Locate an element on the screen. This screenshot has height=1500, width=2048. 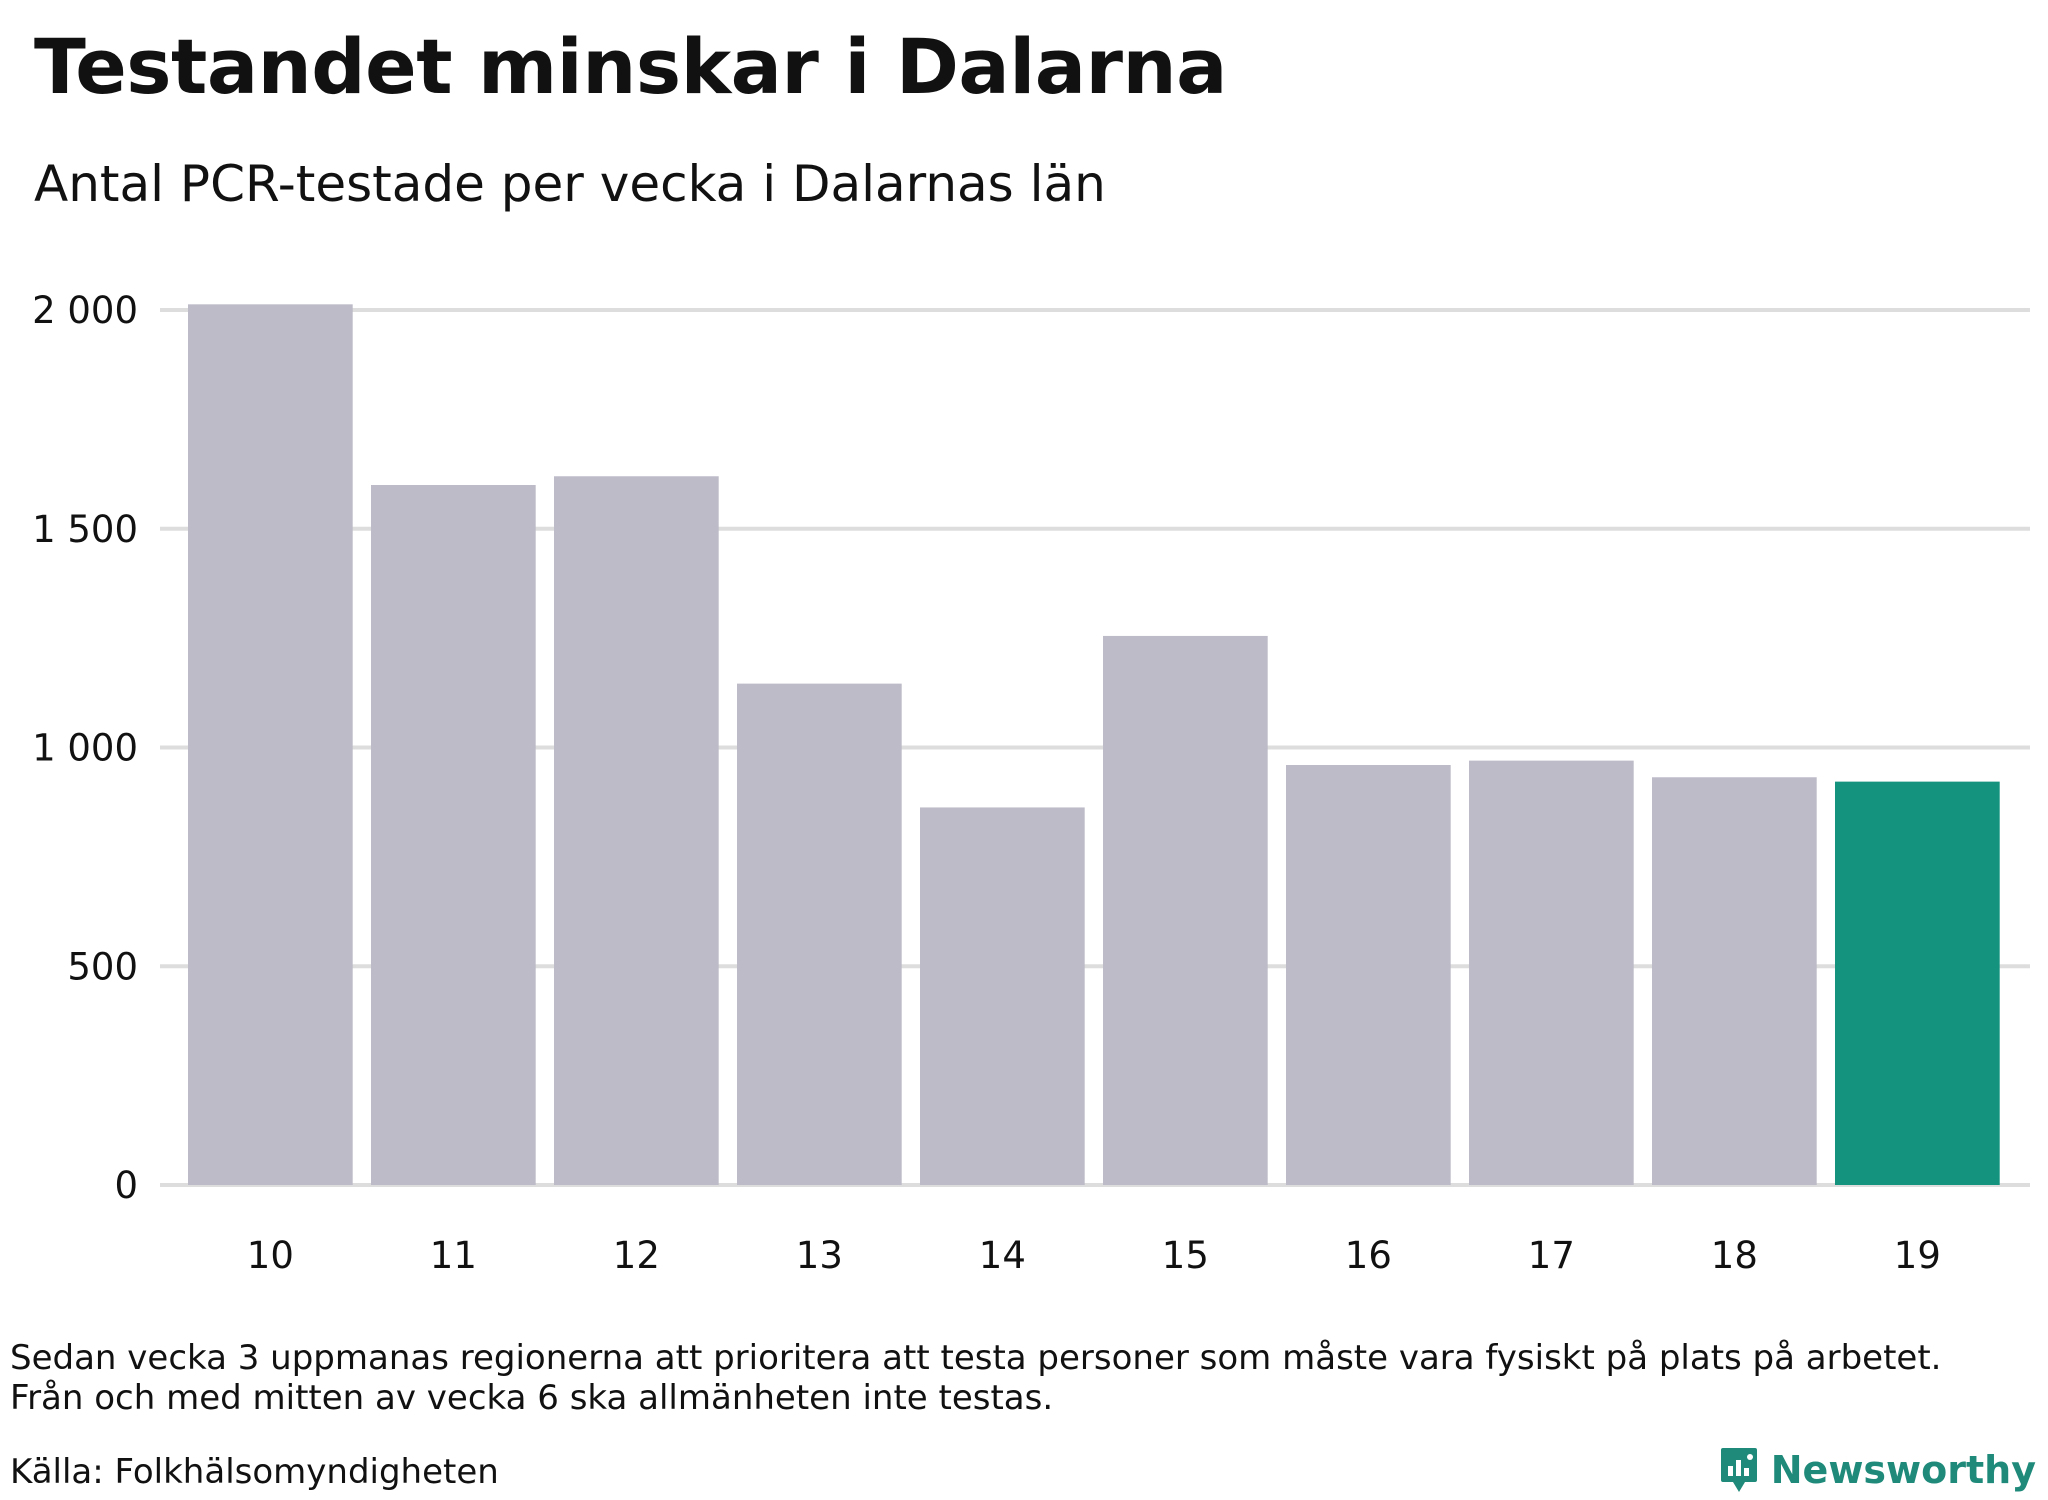
x-tick-label: 15 is located at coordinates (1185, 1255).